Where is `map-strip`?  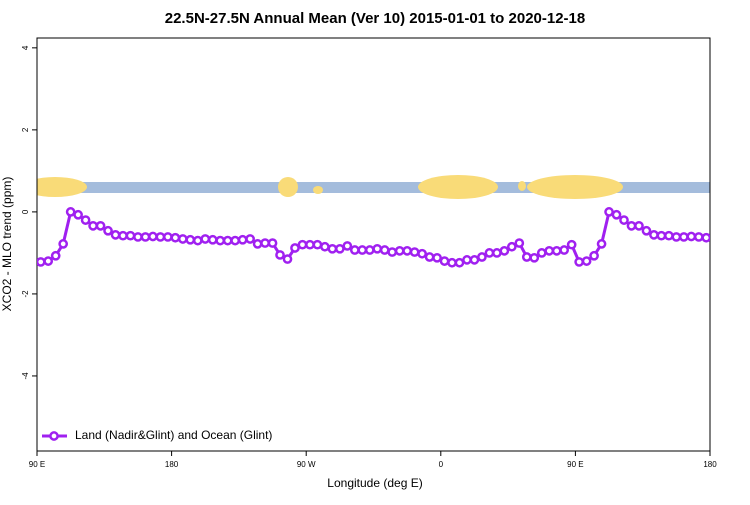
map-strip is located at coordinates (373, 187).